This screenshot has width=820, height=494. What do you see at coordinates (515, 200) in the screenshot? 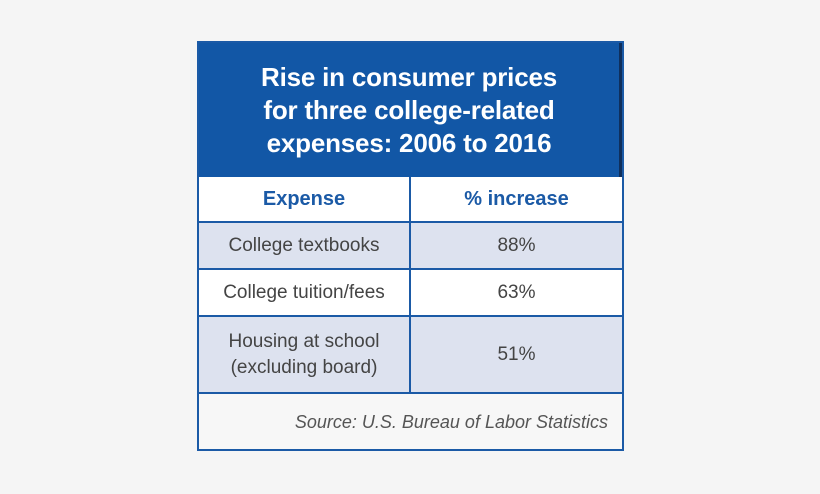
I see `column-header-increase: % increase` at bounding box center [515, 200].